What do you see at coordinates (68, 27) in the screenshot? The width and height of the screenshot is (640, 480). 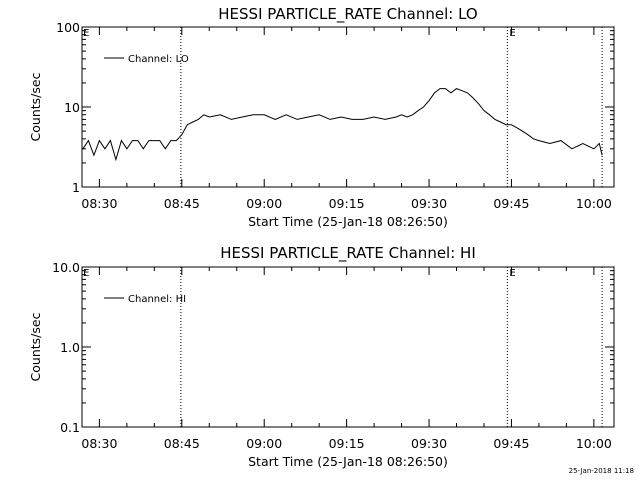 I see `y-tick-label: 100` at bounding box center [68, 27].